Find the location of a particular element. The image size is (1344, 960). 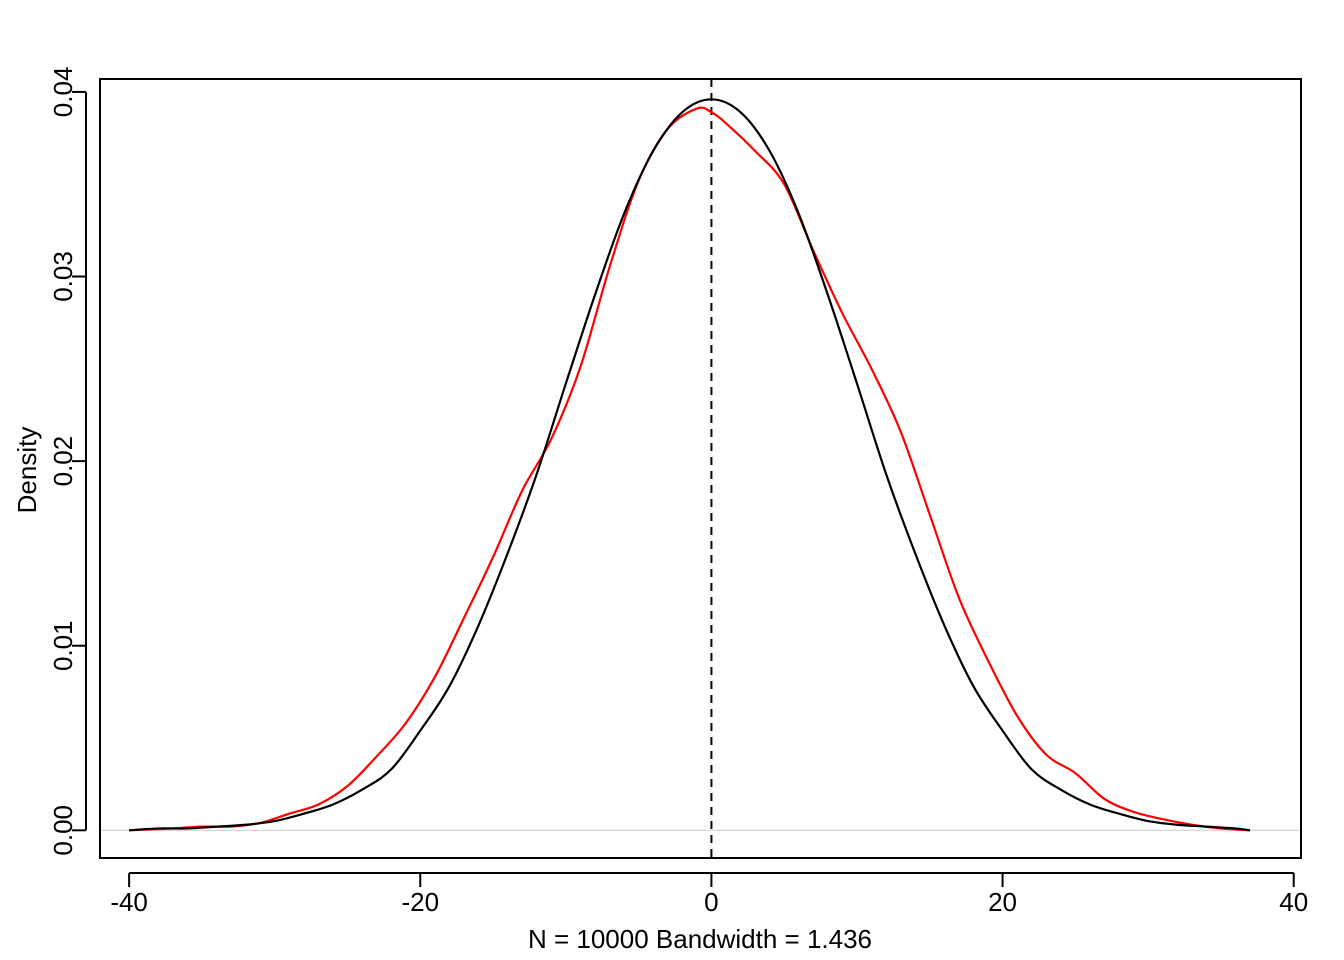

x-tick-label: -40 is located at coordinates (129, 902).